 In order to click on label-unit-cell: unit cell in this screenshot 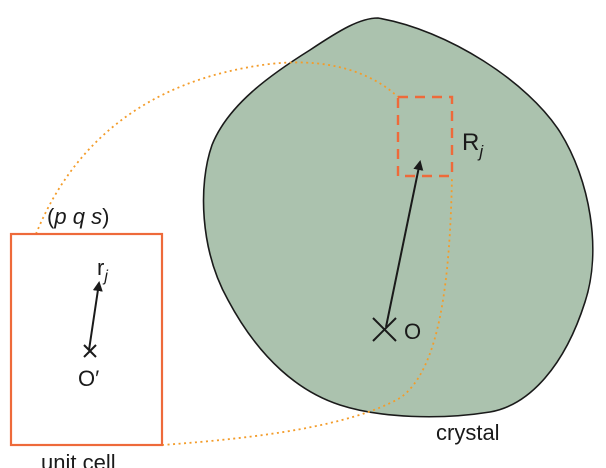, I will do `click(78, 459)`.